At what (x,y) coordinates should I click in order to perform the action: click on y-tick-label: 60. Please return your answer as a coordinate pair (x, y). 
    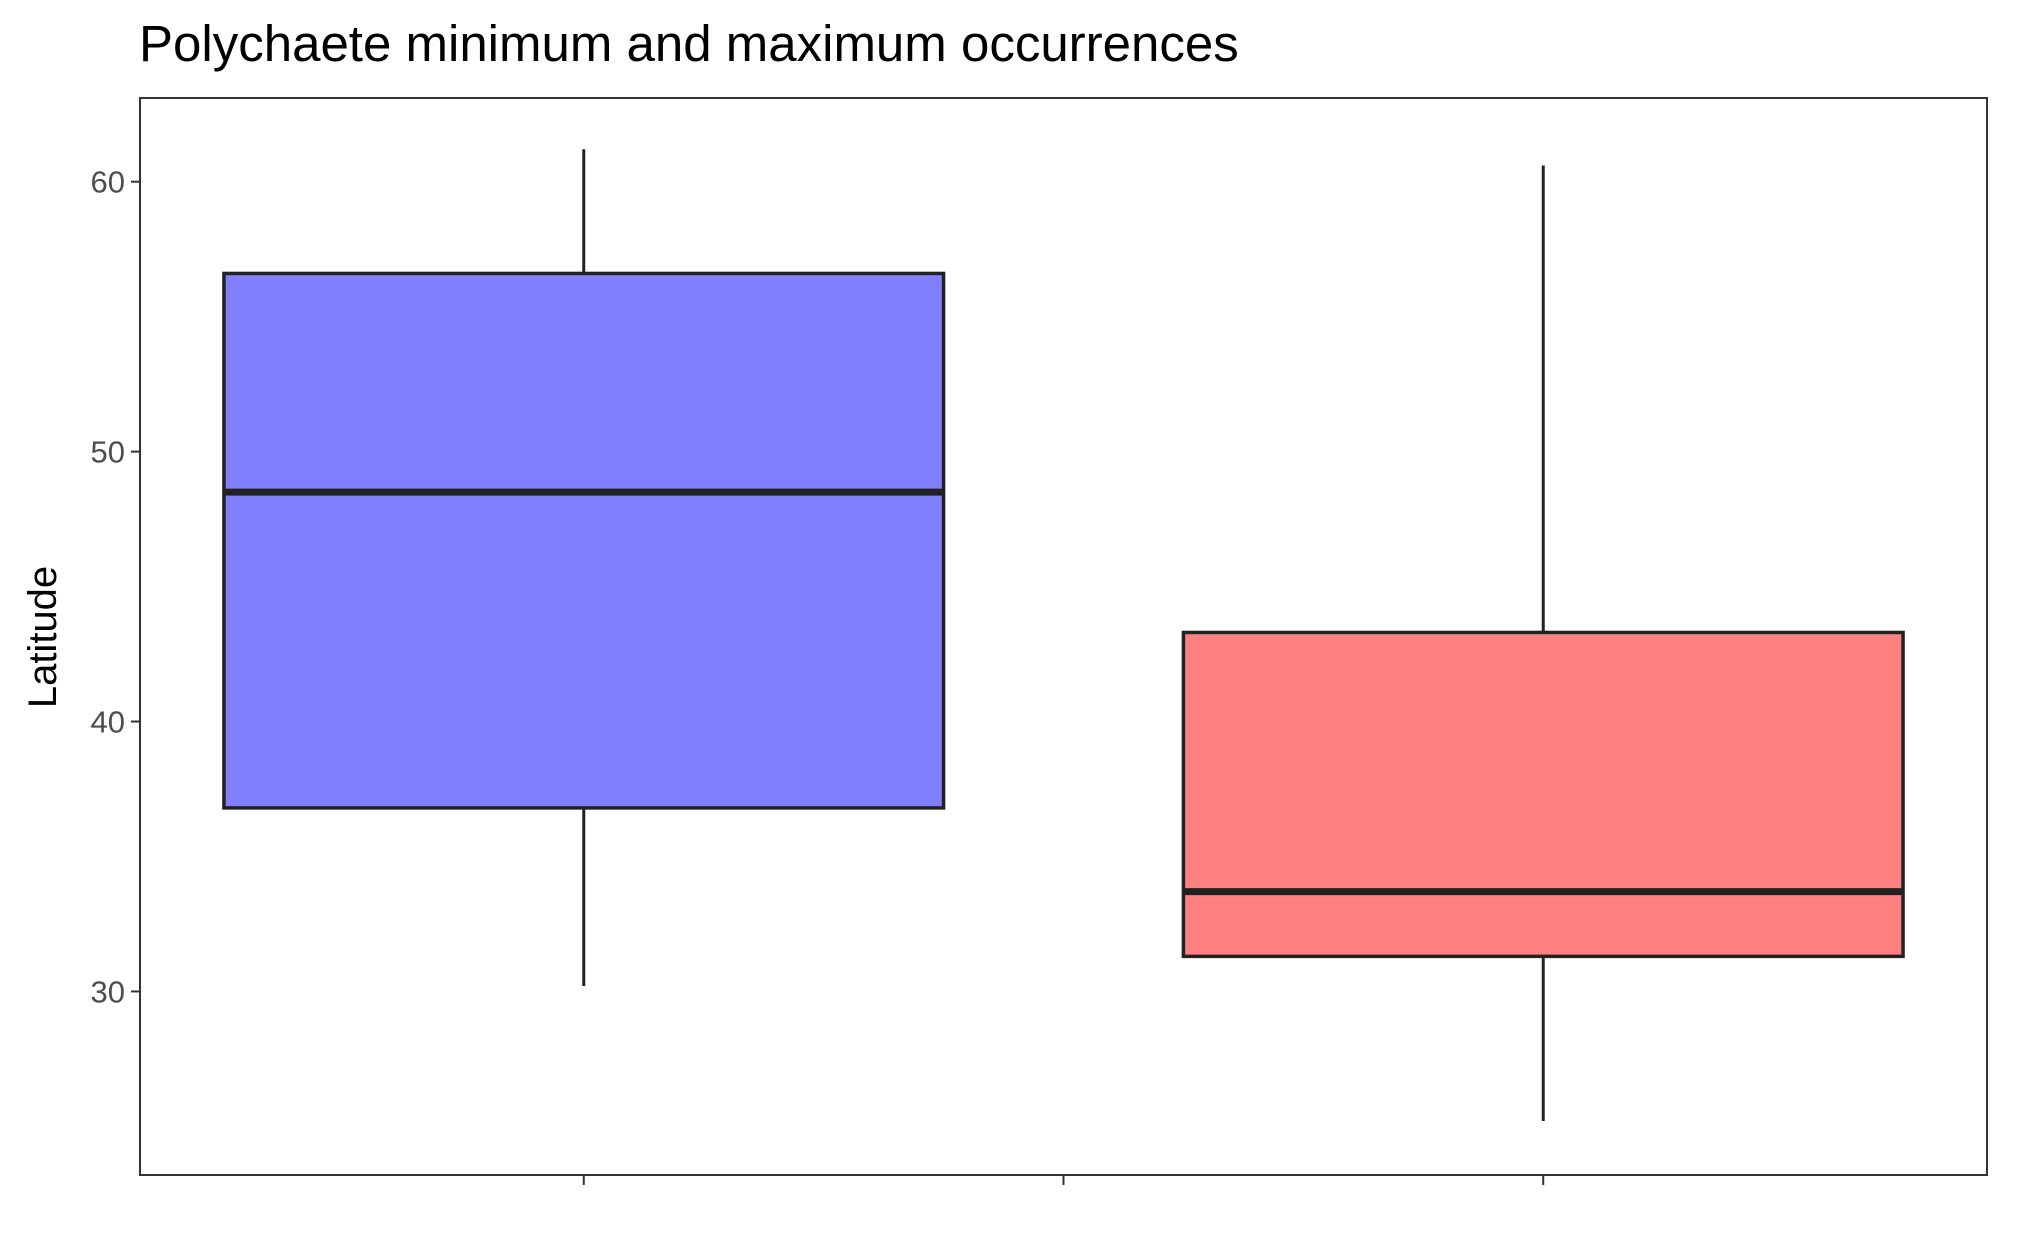
    Looking at the image, I should click on (108, 182).